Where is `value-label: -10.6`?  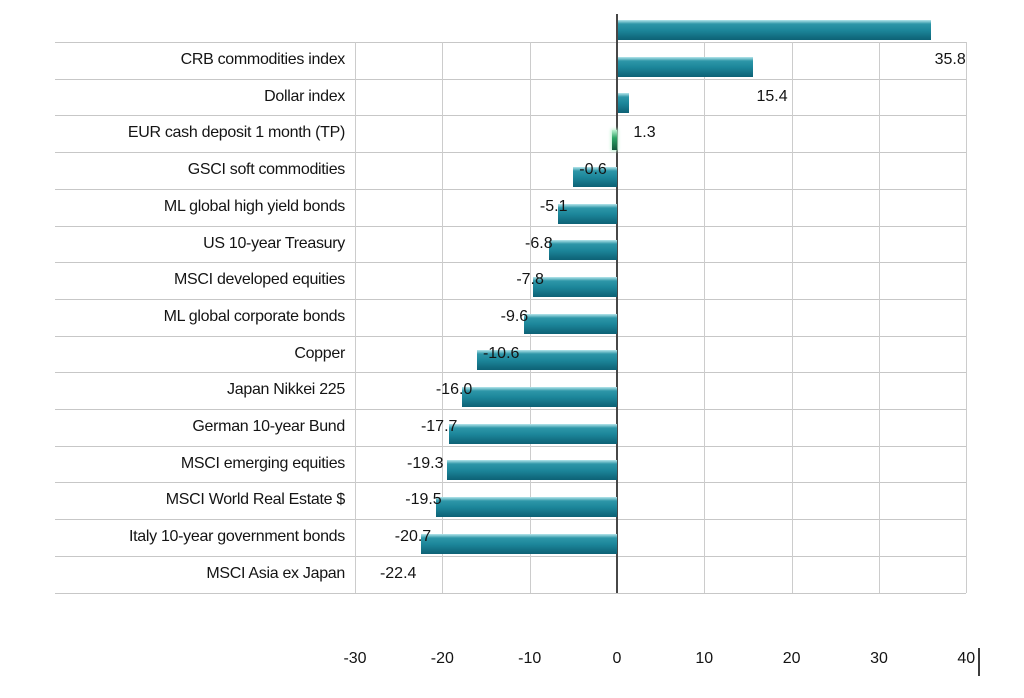
value-label: -10.6 is located at coordinates (501, 353).